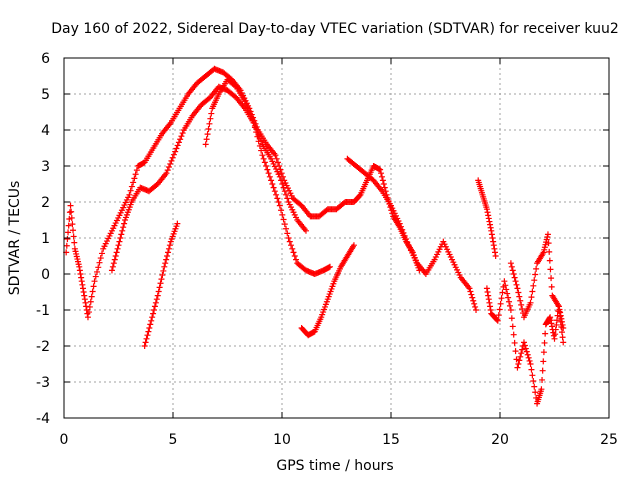  I want to click on y-tick-label: 4, so click(45, 131).